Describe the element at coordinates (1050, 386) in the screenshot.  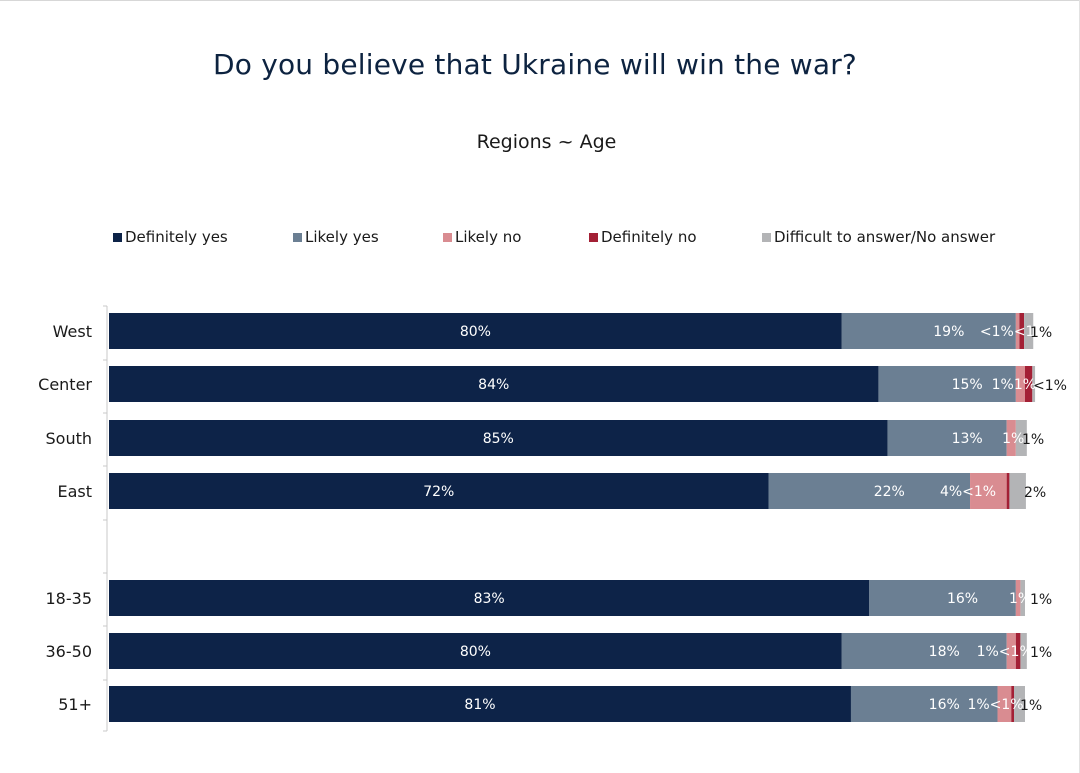
I see `data-label: <1%` at that location.